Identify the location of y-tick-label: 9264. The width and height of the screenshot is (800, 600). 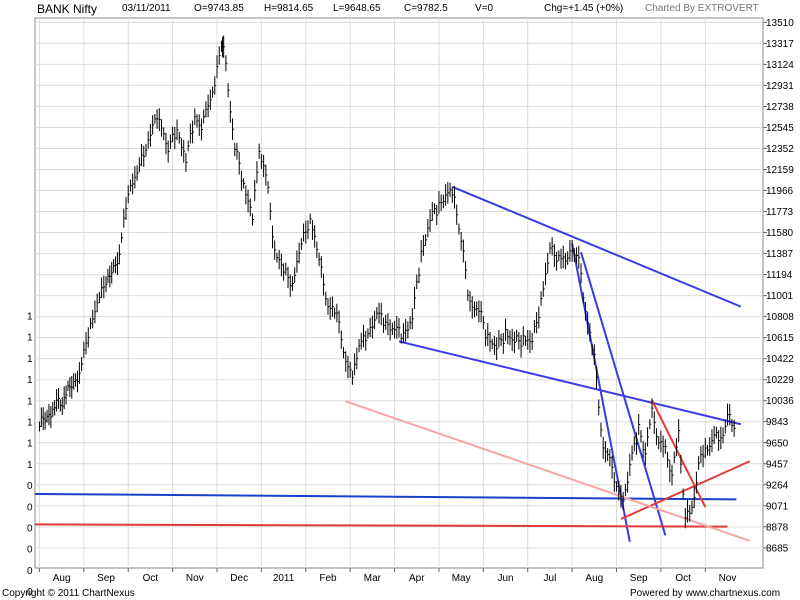
(777, 485).